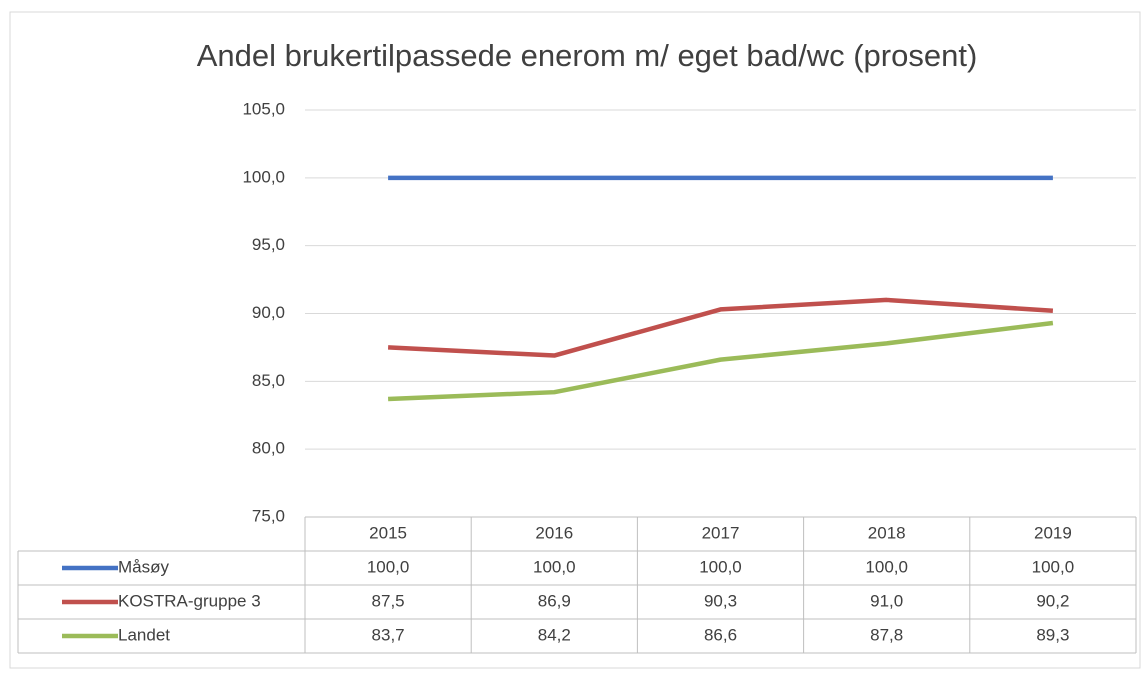  Describe the element at coordinates (1053, 532) in the screenshot. I see `x-tick-label: 2019` at that location.